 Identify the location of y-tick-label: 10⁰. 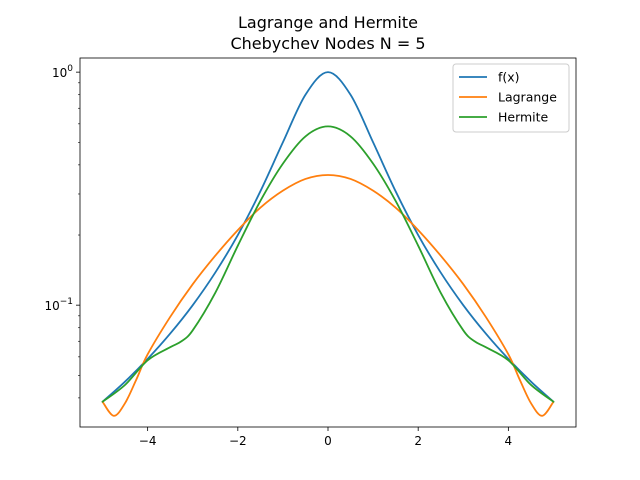
(62, 72).